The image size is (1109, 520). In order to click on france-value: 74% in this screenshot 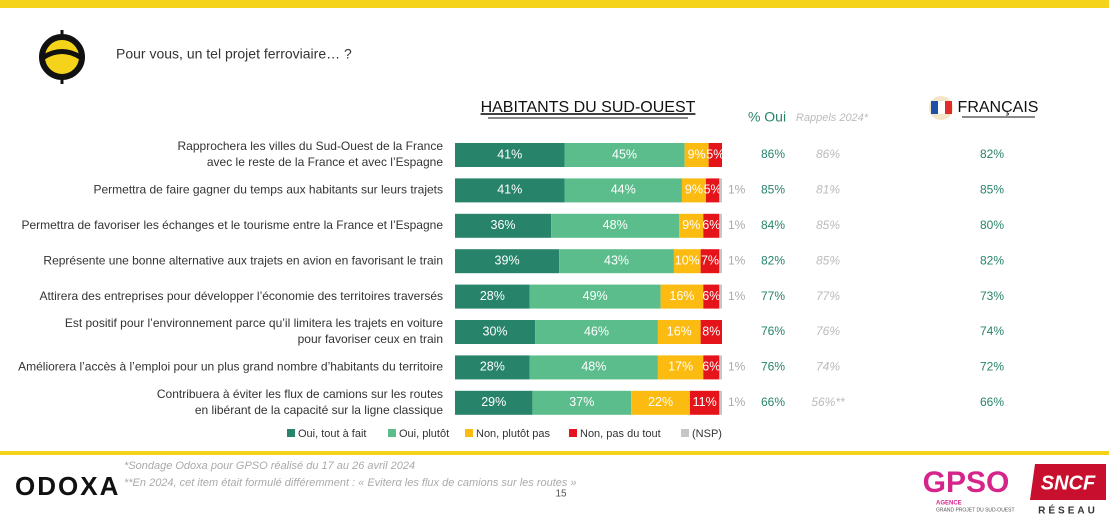, I will do `click(992, 331)`.